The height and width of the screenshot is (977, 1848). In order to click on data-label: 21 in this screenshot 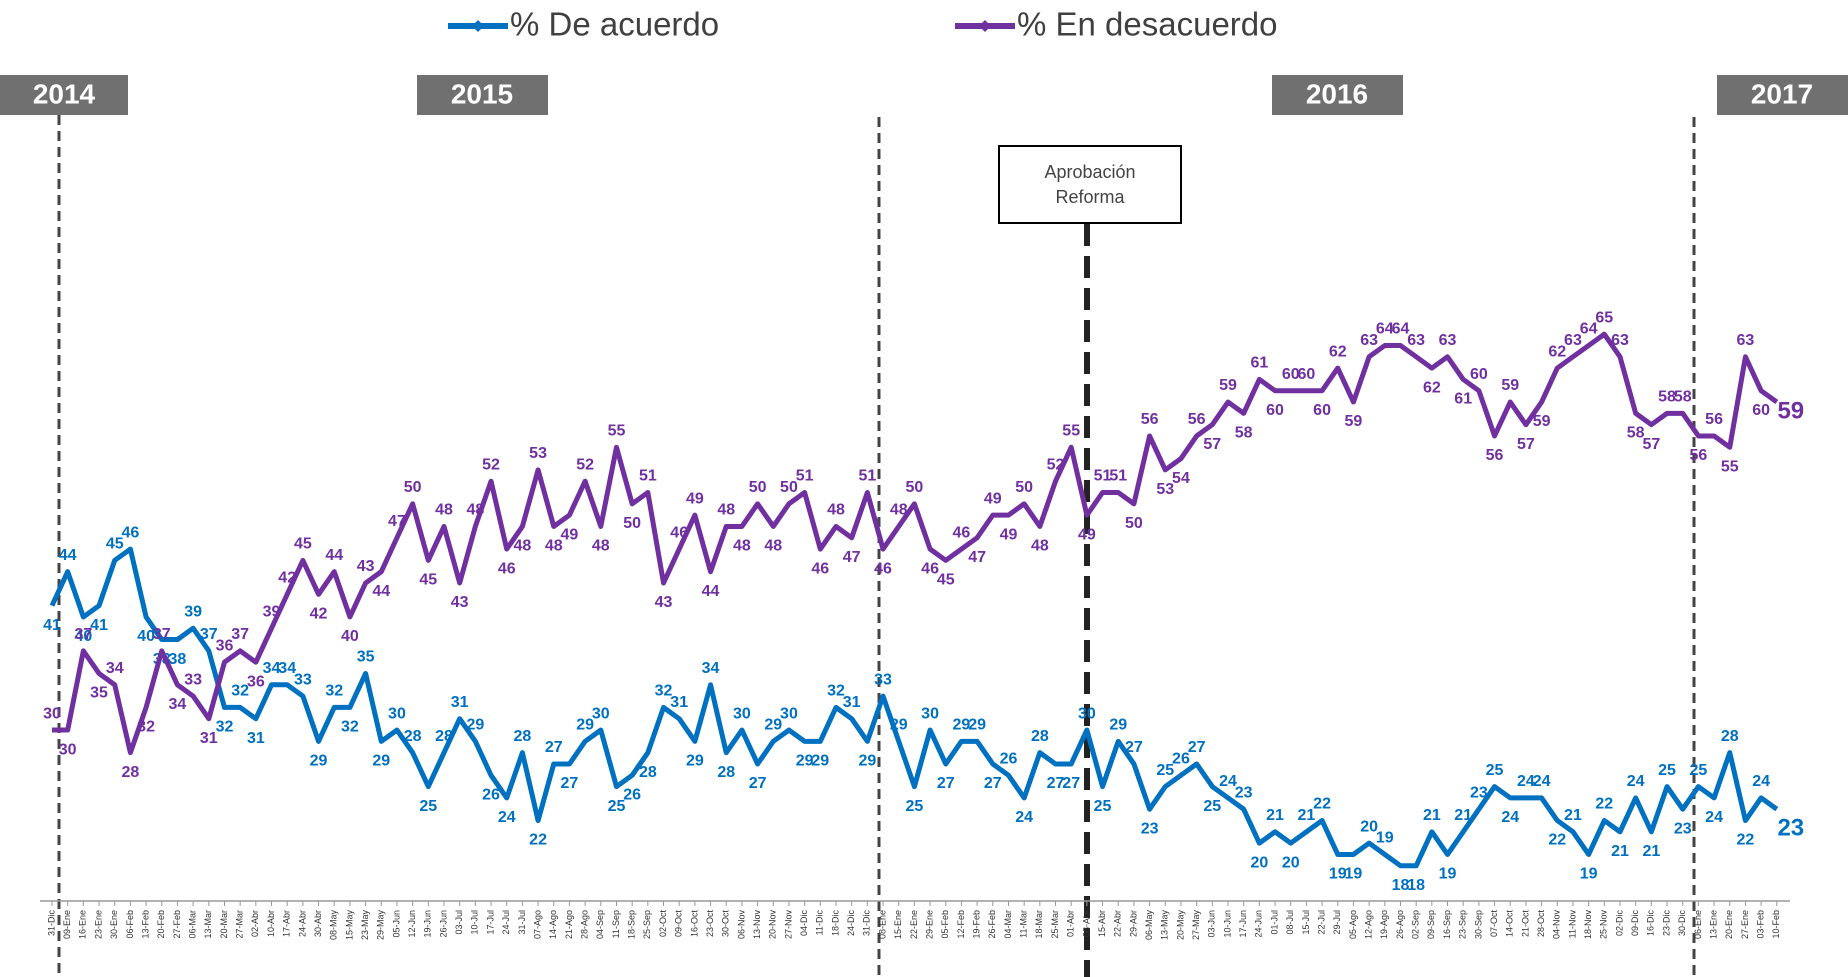, I will do `click(1432, 815)`.